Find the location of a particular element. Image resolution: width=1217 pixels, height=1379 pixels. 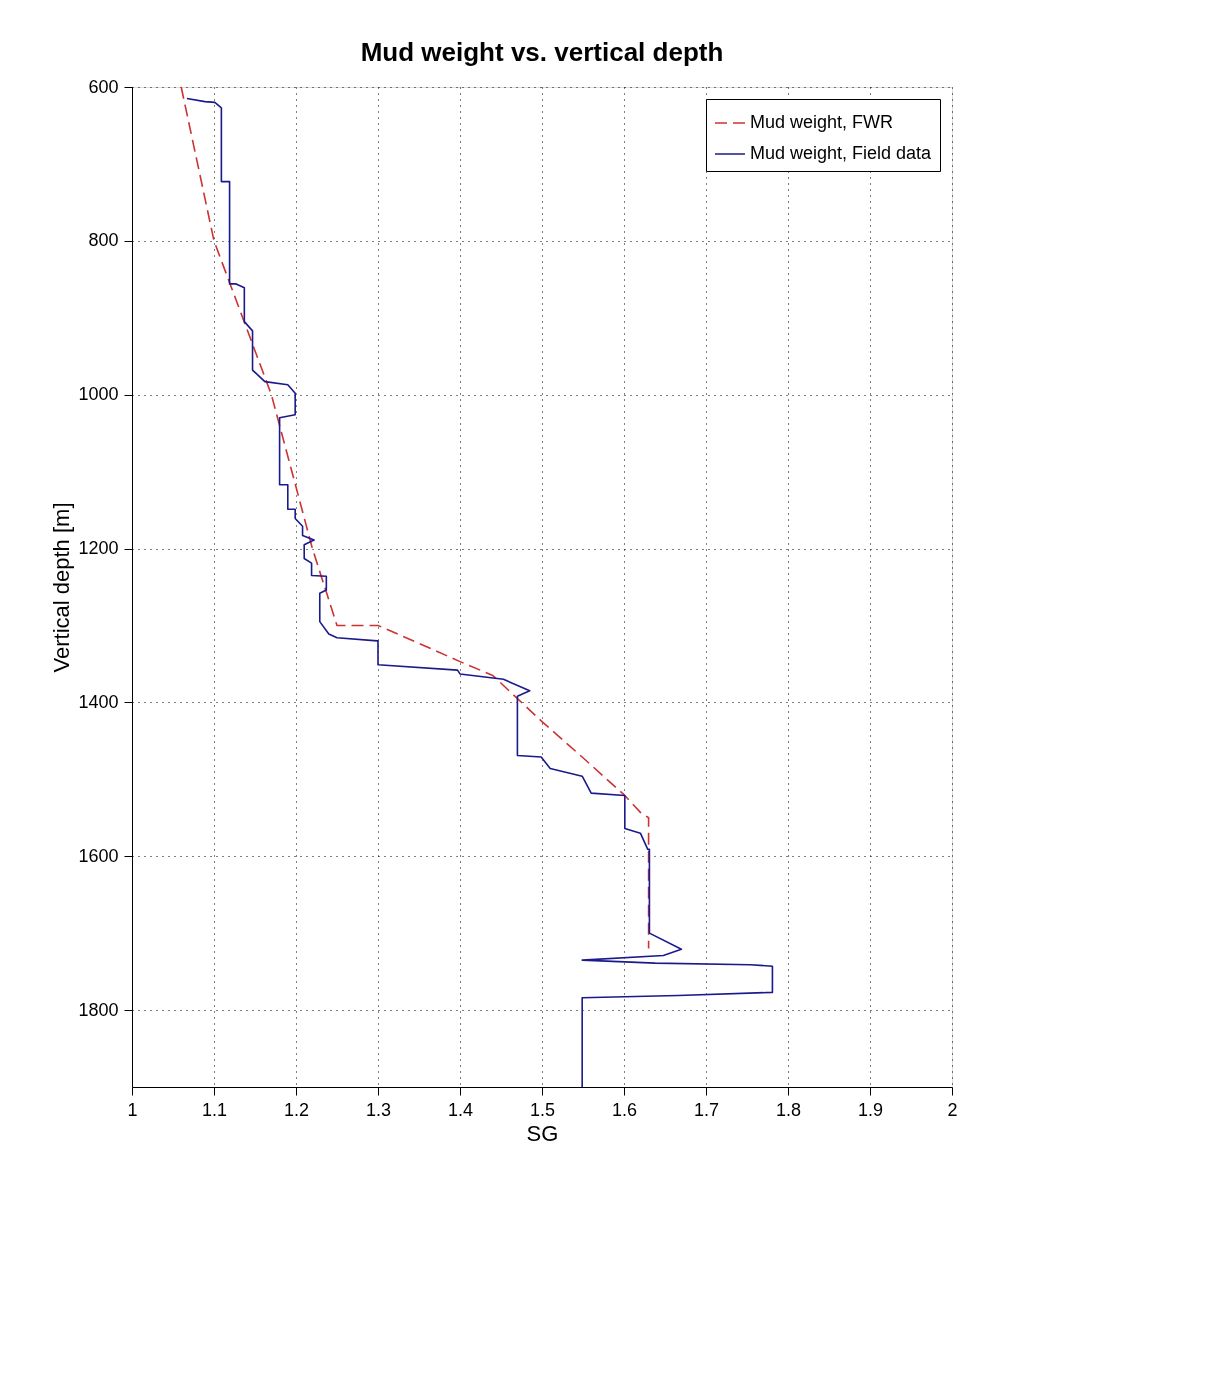

legend-label: Mud weight, Field data is located at coordinates (841, 153).